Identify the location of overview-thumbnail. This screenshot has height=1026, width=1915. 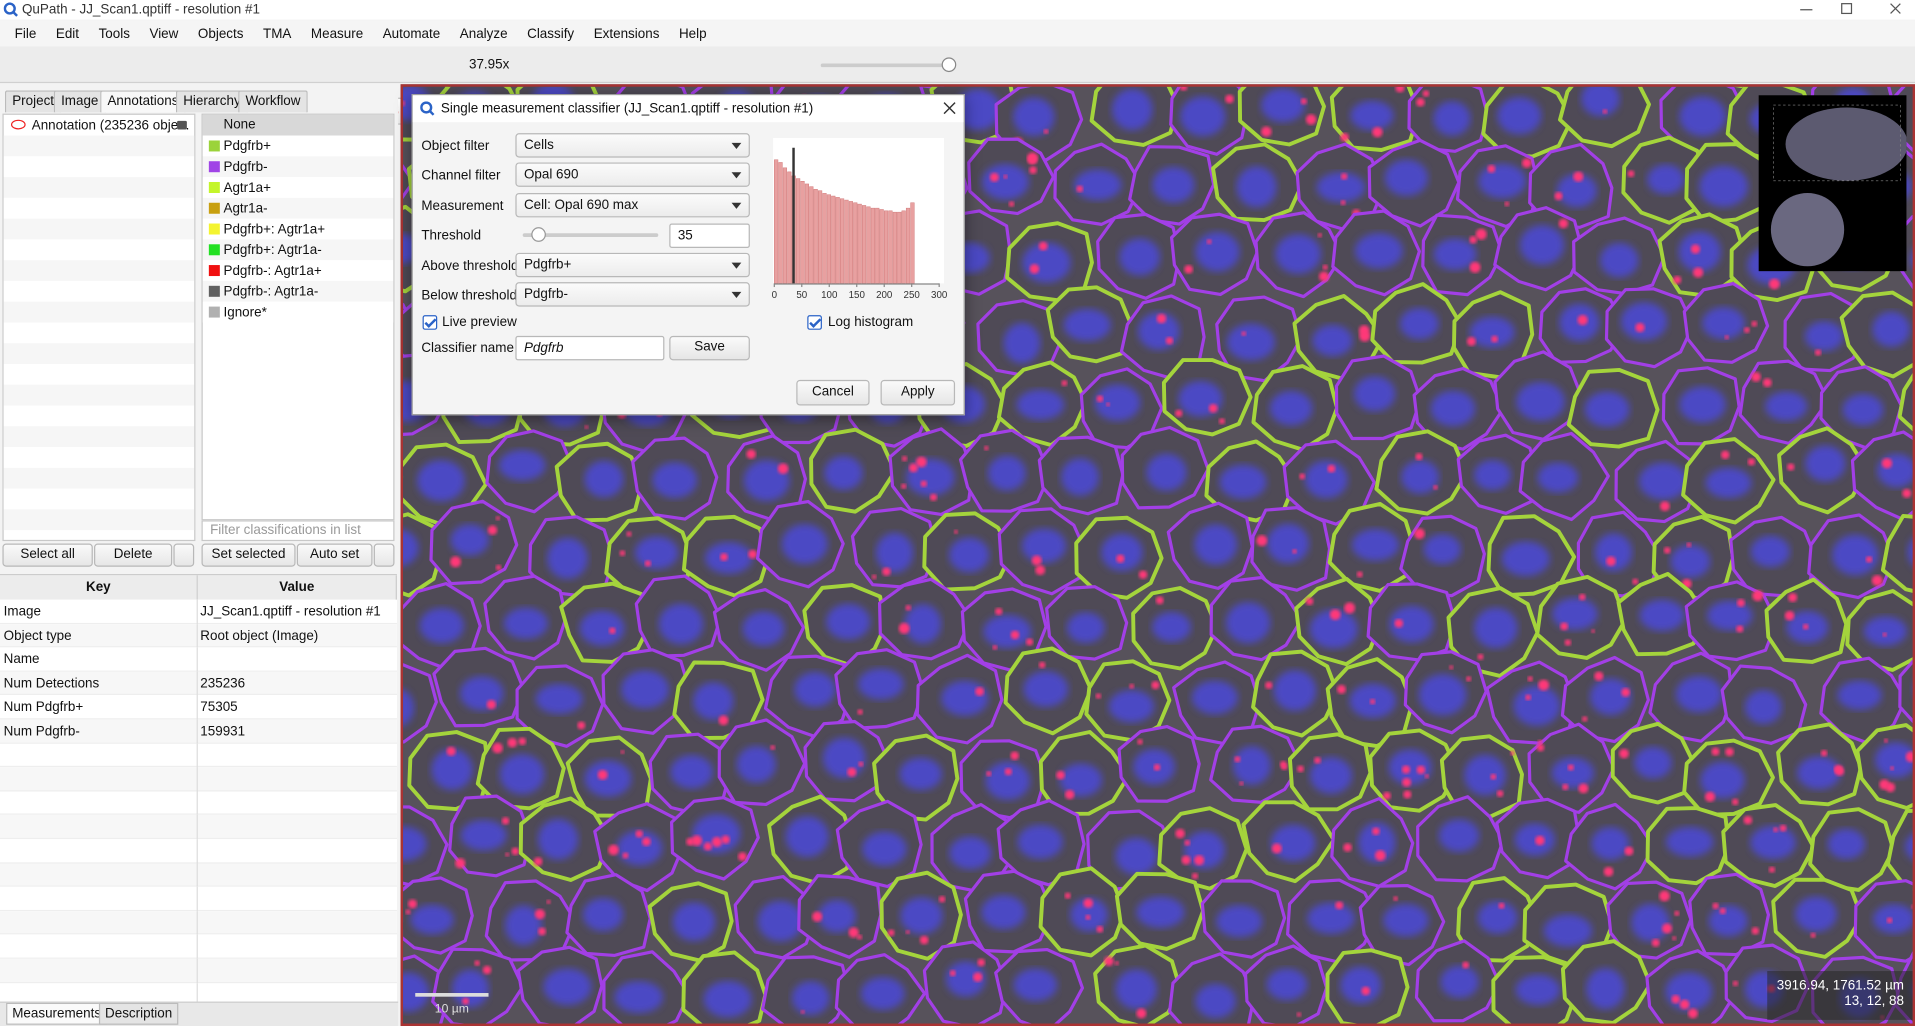
(1833, 183).